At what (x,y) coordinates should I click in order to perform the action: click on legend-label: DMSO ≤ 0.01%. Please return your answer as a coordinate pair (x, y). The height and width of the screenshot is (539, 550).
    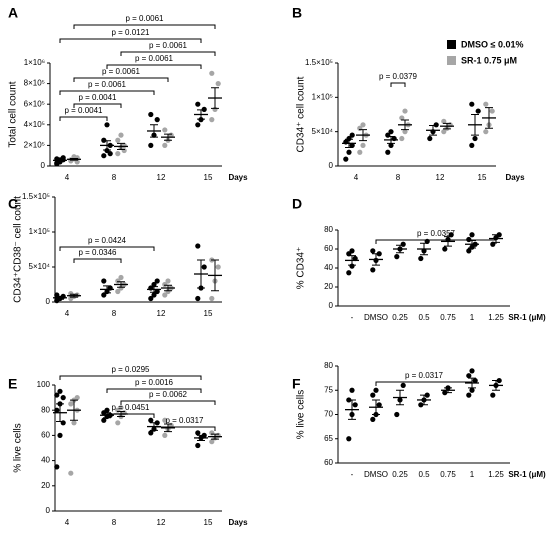
    Looking at the image, I should click on (492, 44).